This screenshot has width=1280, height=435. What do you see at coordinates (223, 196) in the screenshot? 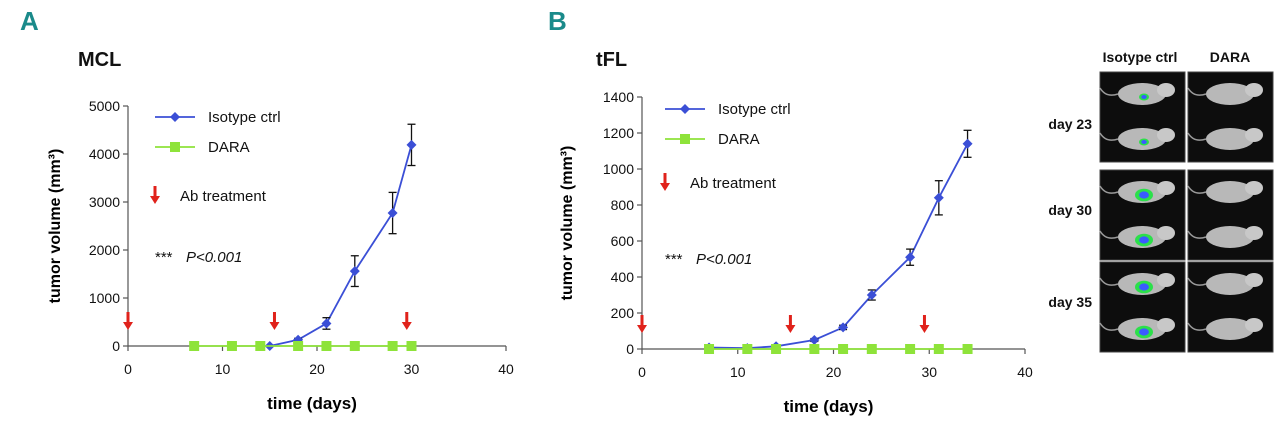
I see `legend-label-treatment: Ab treatment` at bounding box center [223, 196].